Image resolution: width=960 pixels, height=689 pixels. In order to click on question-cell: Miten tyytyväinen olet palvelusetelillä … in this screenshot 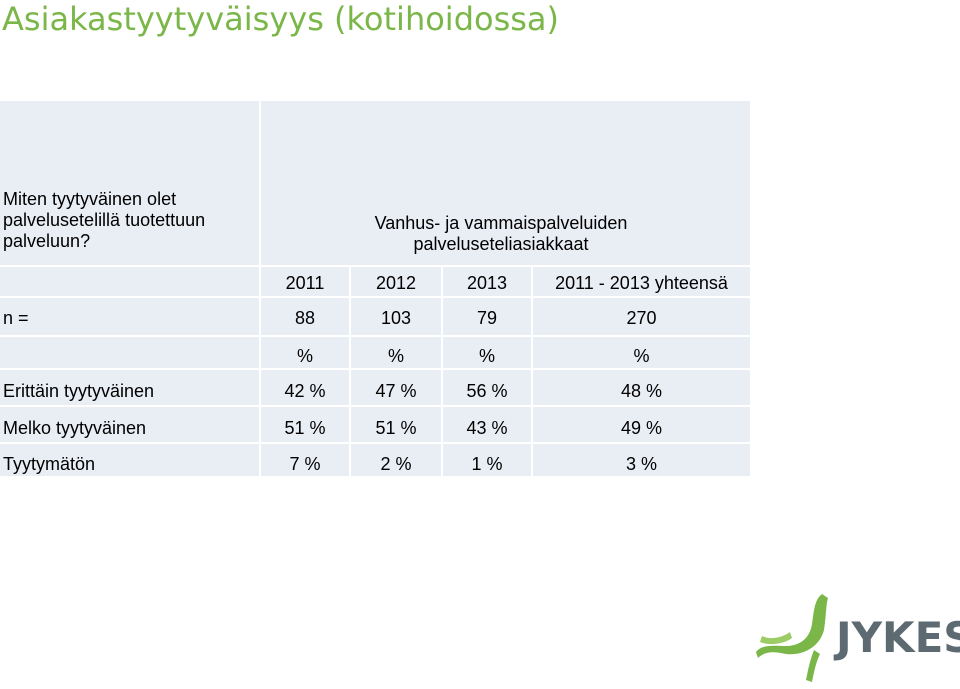, I will do `click(129, 183)`.